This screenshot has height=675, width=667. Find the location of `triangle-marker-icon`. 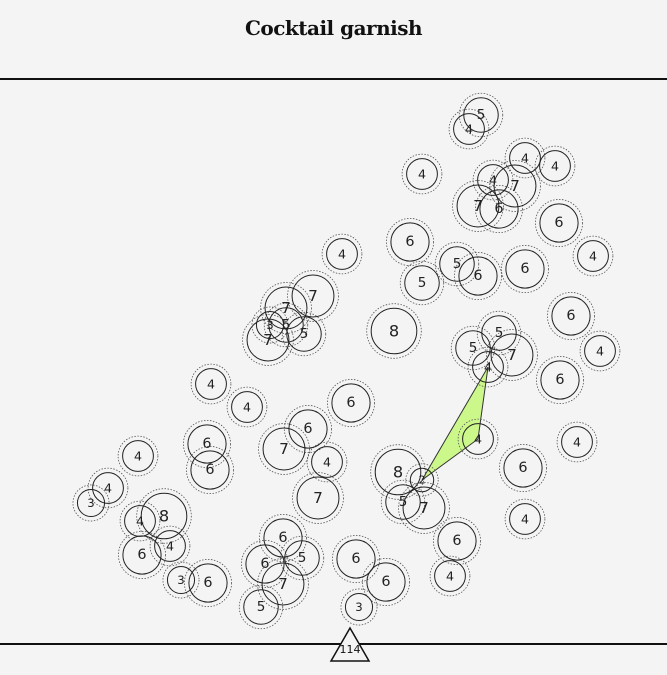

triangle-marker-icon is located at coordinates (350, 644).